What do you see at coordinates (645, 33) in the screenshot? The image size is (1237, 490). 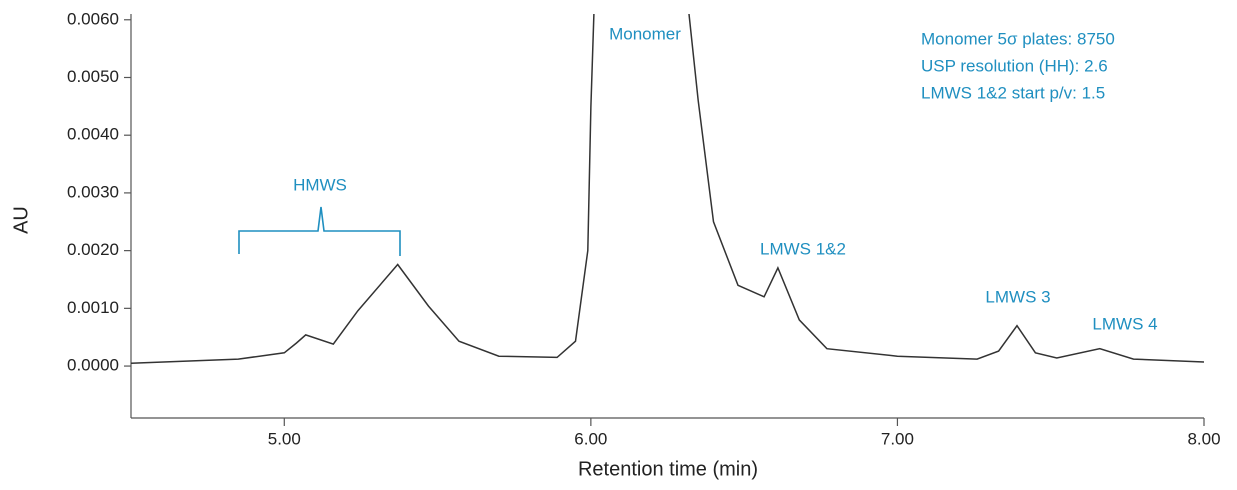 I see `peak-label: Monomer` at bounding box center [645, 33].